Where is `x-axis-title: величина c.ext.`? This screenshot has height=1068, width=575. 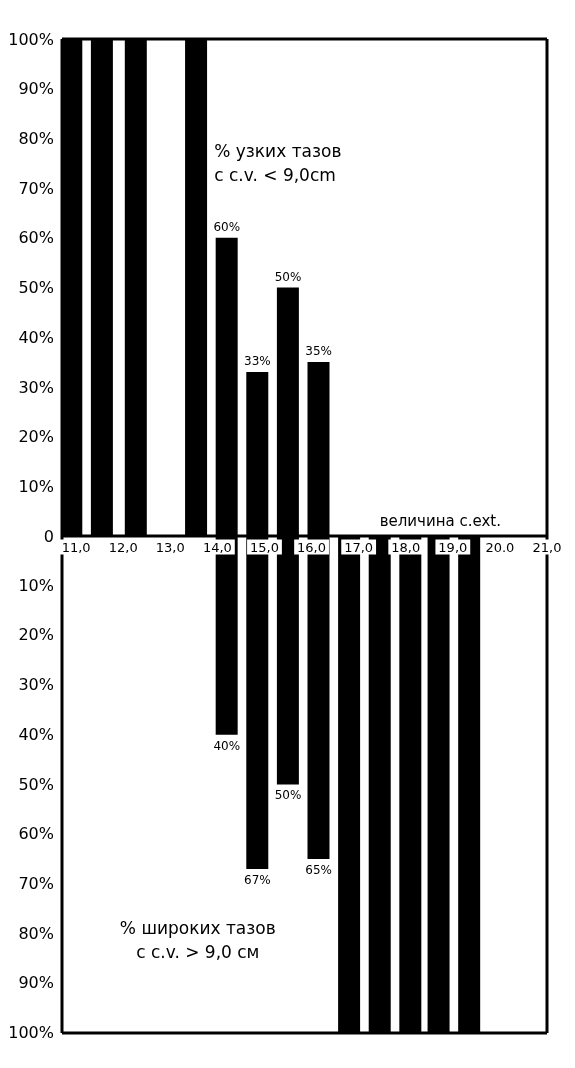
x-axis-title: величина c.ext. is located at coordinates (440, 520).